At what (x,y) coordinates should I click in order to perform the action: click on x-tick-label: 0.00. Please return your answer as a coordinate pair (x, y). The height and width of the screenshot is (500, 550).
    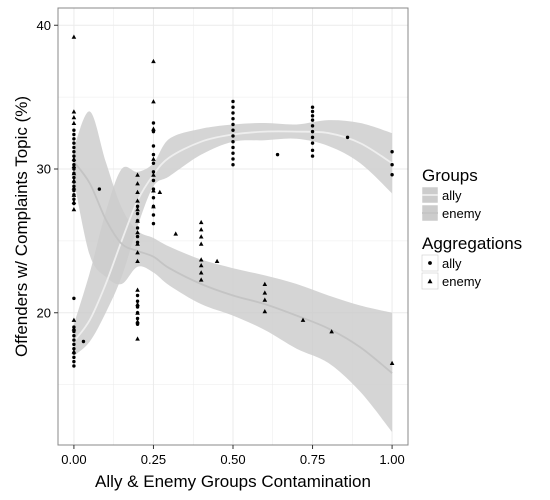
    Looking at the image, I should click on (73, 459).